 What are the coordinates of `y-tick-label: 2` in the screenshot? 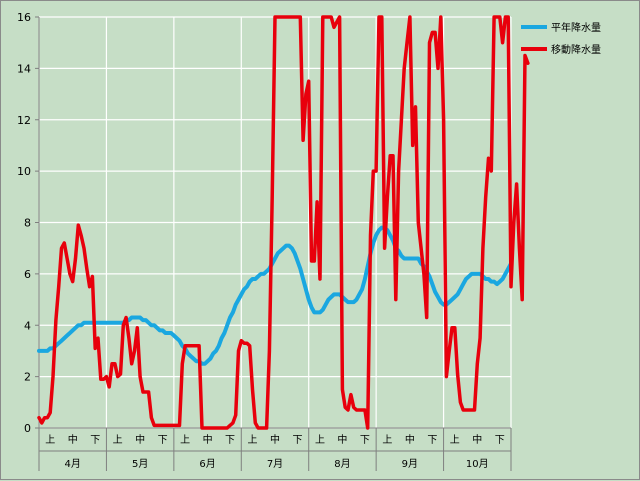 It's located at (27, 377).